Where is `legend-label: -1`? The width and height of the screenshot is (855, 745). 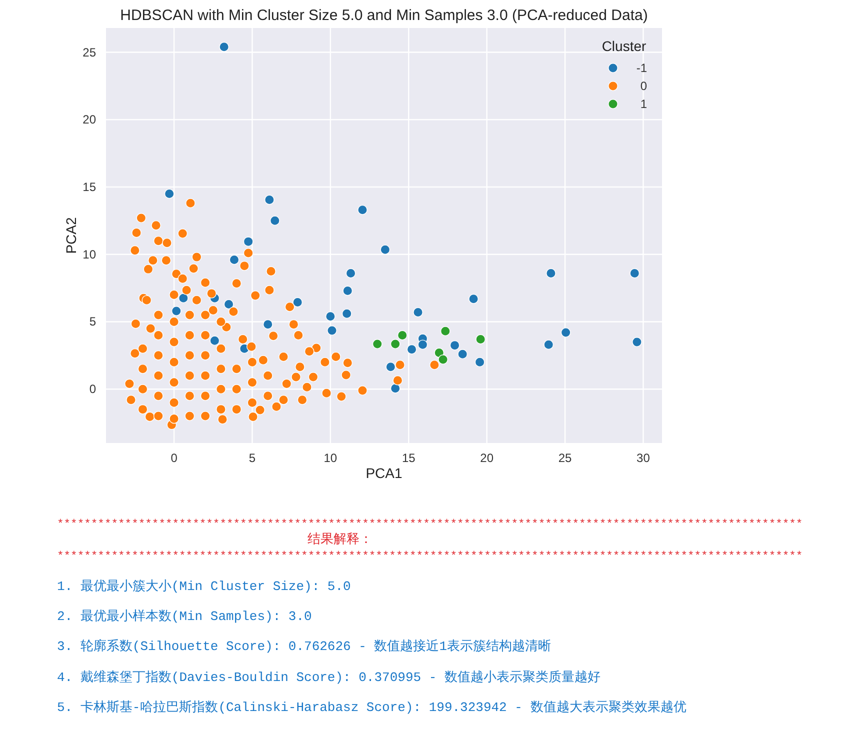 legend-label: -1 is located at coordinates (642, 68).